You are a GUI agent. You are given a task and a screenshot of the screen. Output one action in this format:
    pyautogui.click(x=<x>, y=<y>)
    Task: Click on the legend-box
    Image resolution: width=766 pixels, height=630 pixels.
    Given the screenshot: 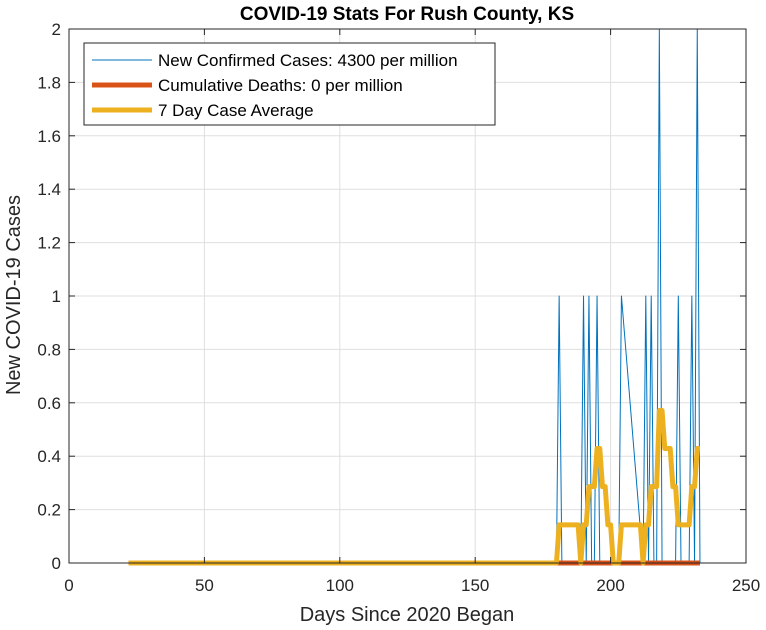 What is the action you would take?
    pyautogui.click(x=289, y=84)
    